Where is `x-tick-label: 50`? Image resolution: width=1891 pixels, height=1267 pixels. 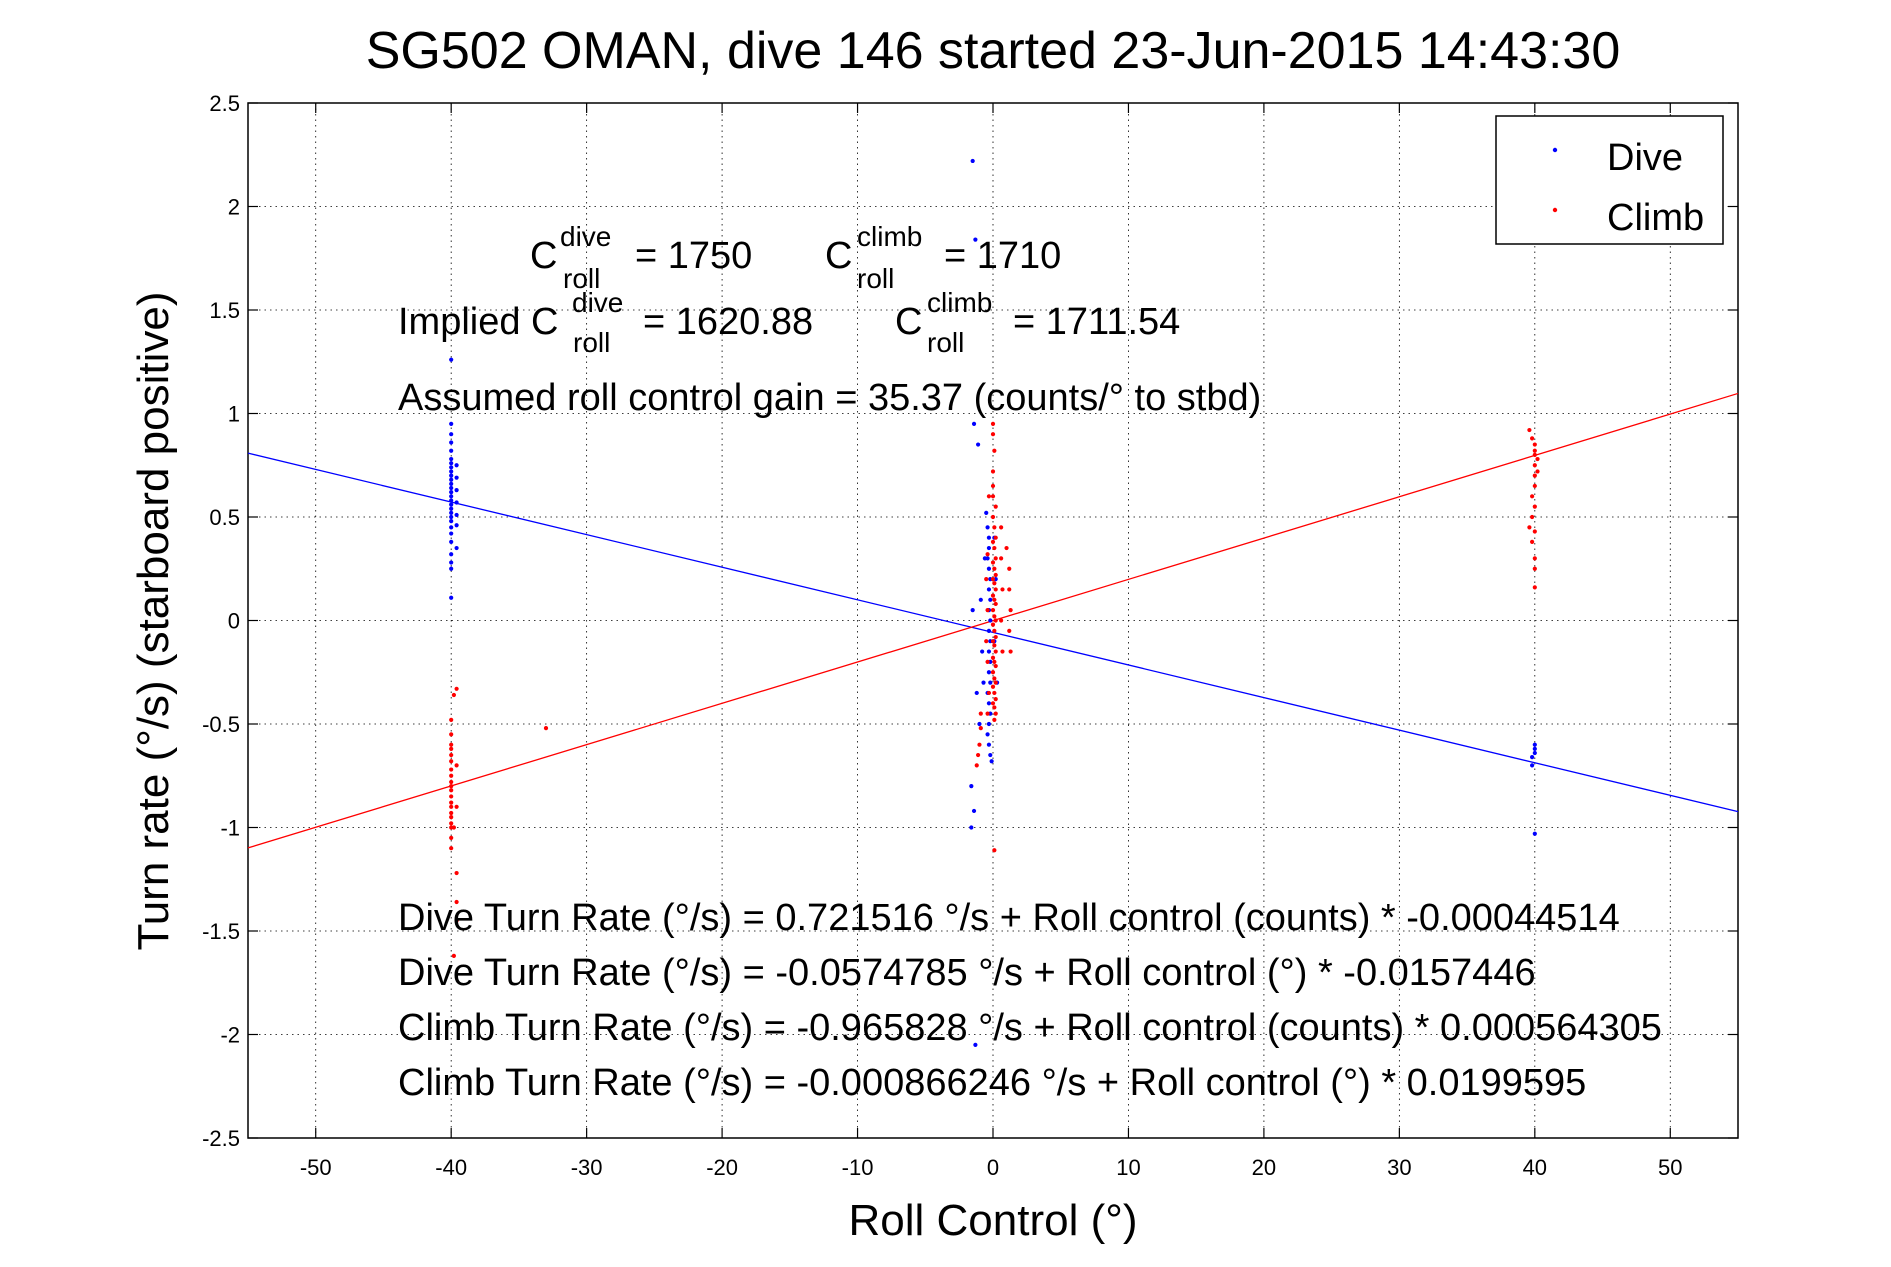
x-tick-label: 50 is located at coordinates (1670, 1167).